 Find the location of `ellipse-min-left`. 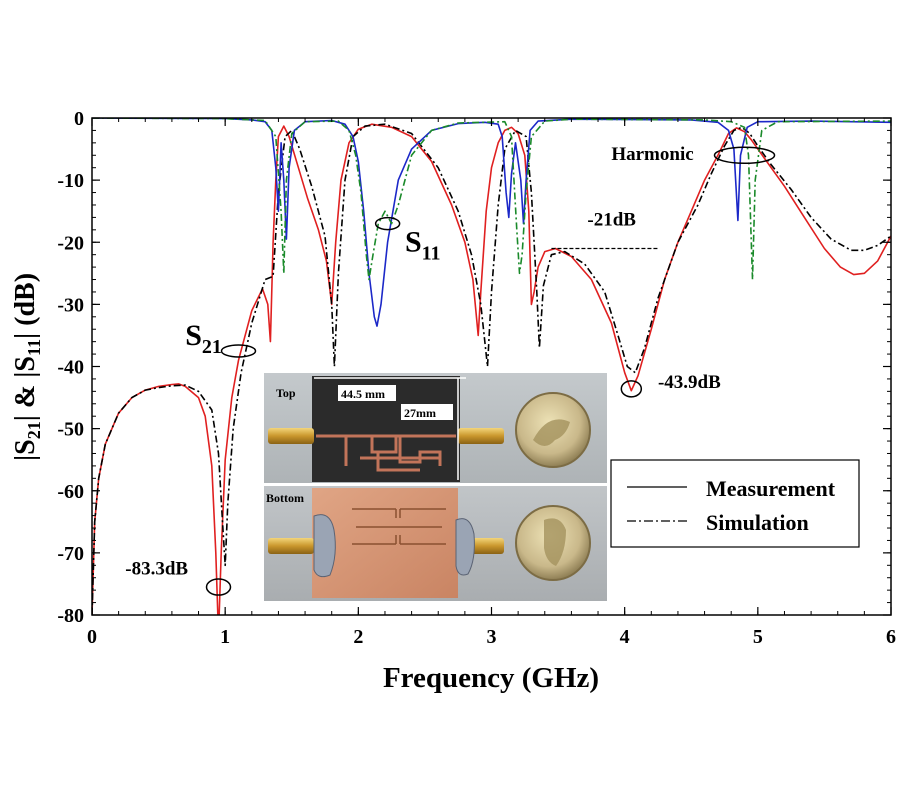

ellipse-min-left is located at coordinates (218, 587).